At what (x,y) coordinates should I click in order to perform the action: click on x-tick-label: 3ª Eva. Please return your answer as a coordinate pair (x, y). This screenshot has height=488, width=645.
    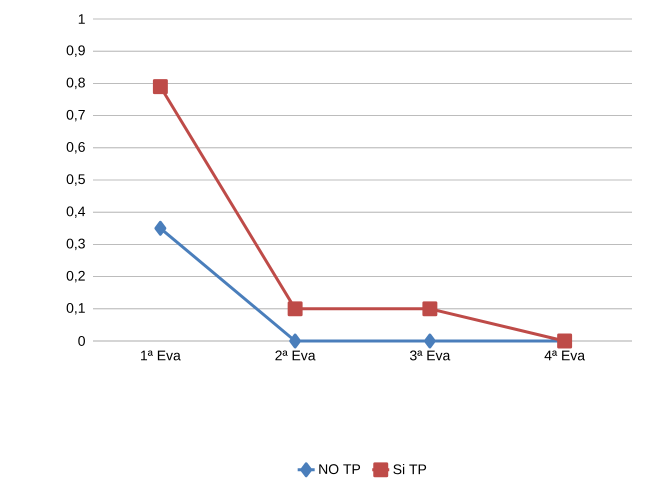
    Looking at the image, I should click on (430, 355).